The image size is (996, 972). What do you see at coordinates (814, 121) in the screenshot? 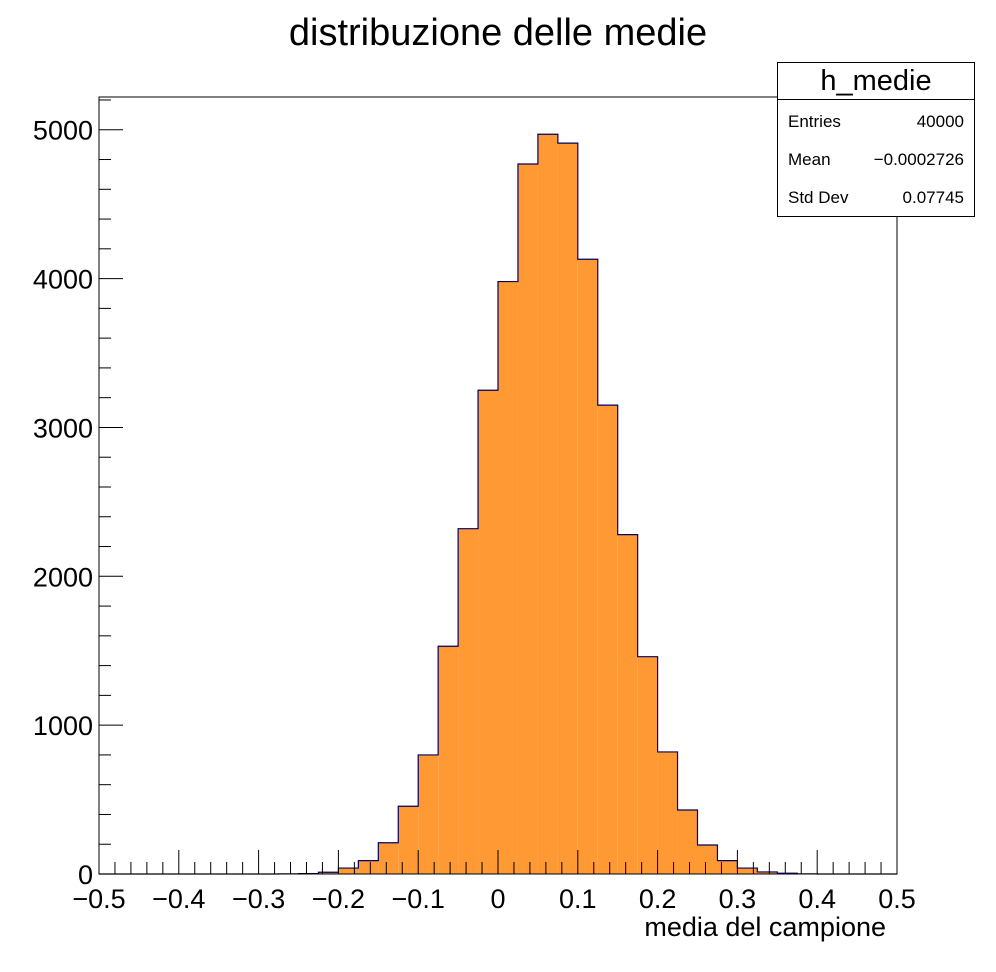
I see `stats-entries-label: Entries` at bounding box center [814, 121].